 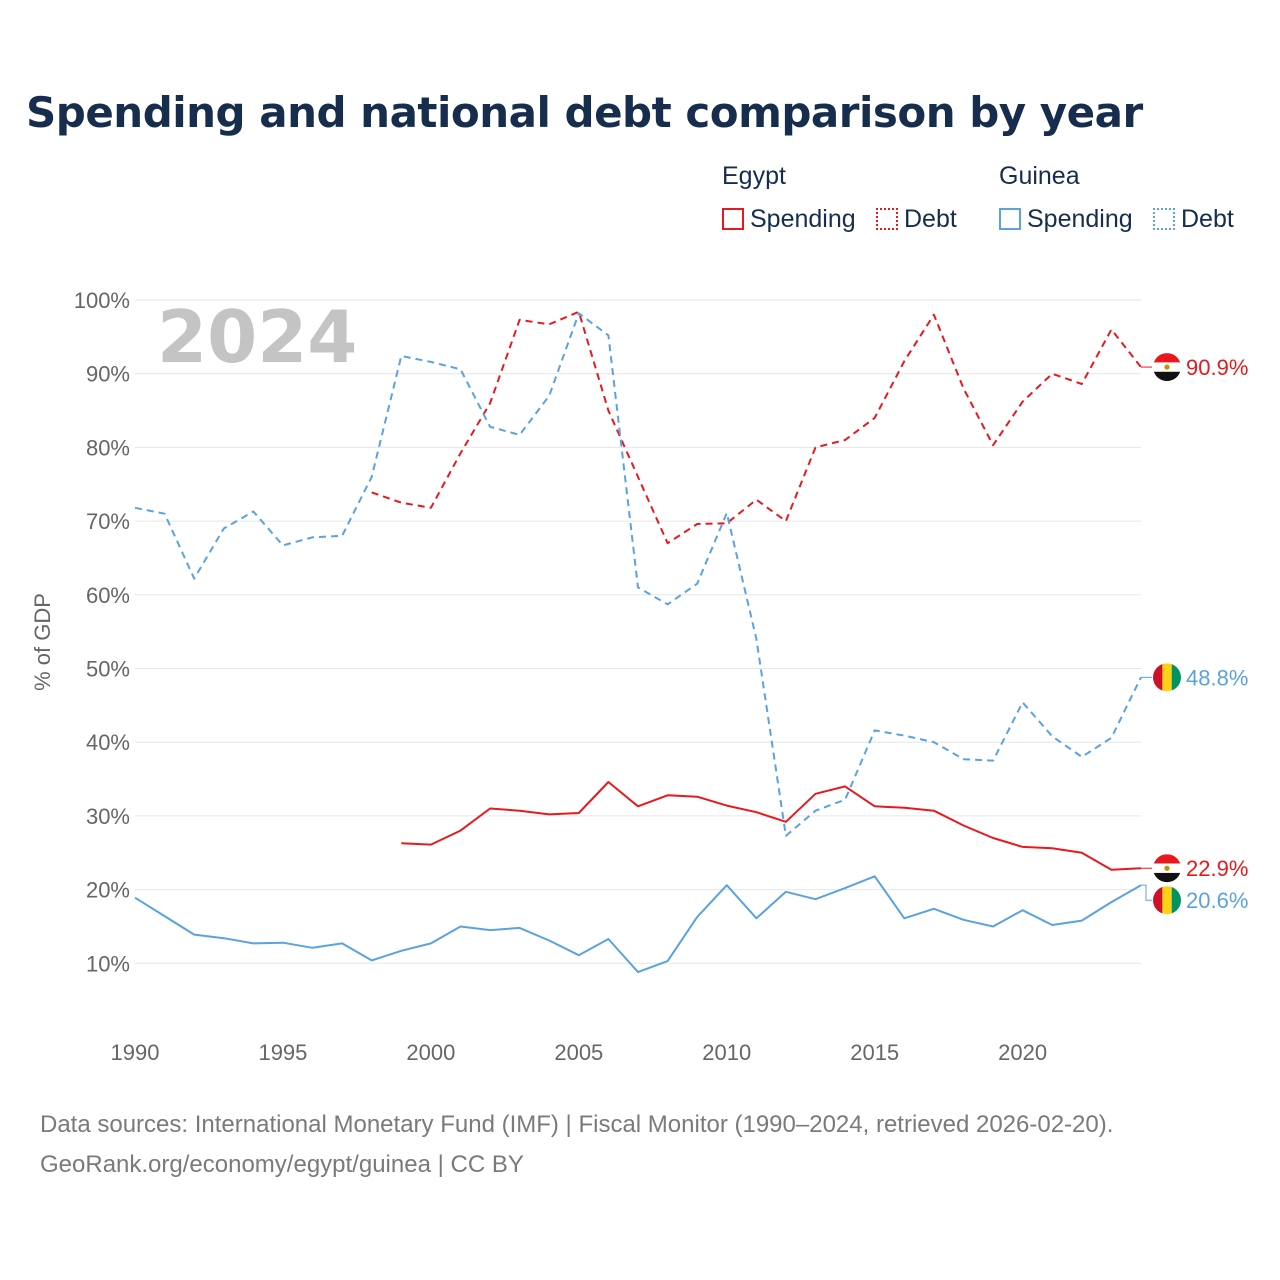 I want to click on y-tick-label: 30%, so click(x=108, y=816).